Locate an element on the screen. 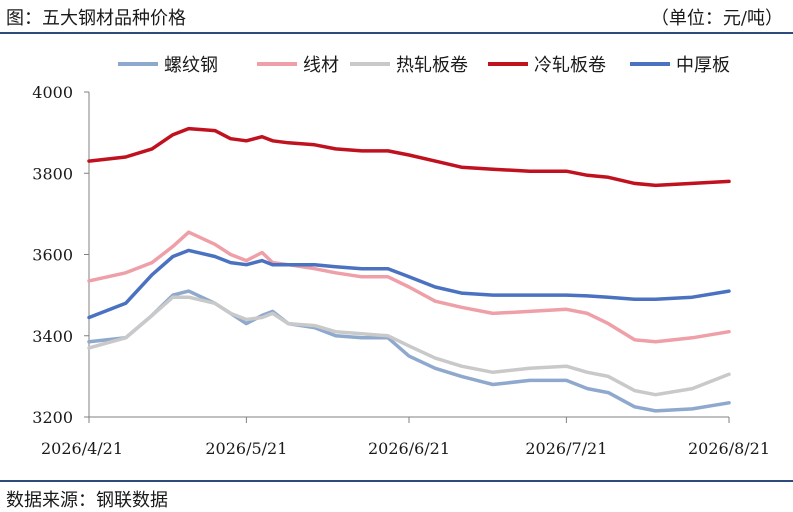 Image resolution: width=793 pixels, height=512 pixels. y-tick-label: 3400 is located at coordinates (52, 336).